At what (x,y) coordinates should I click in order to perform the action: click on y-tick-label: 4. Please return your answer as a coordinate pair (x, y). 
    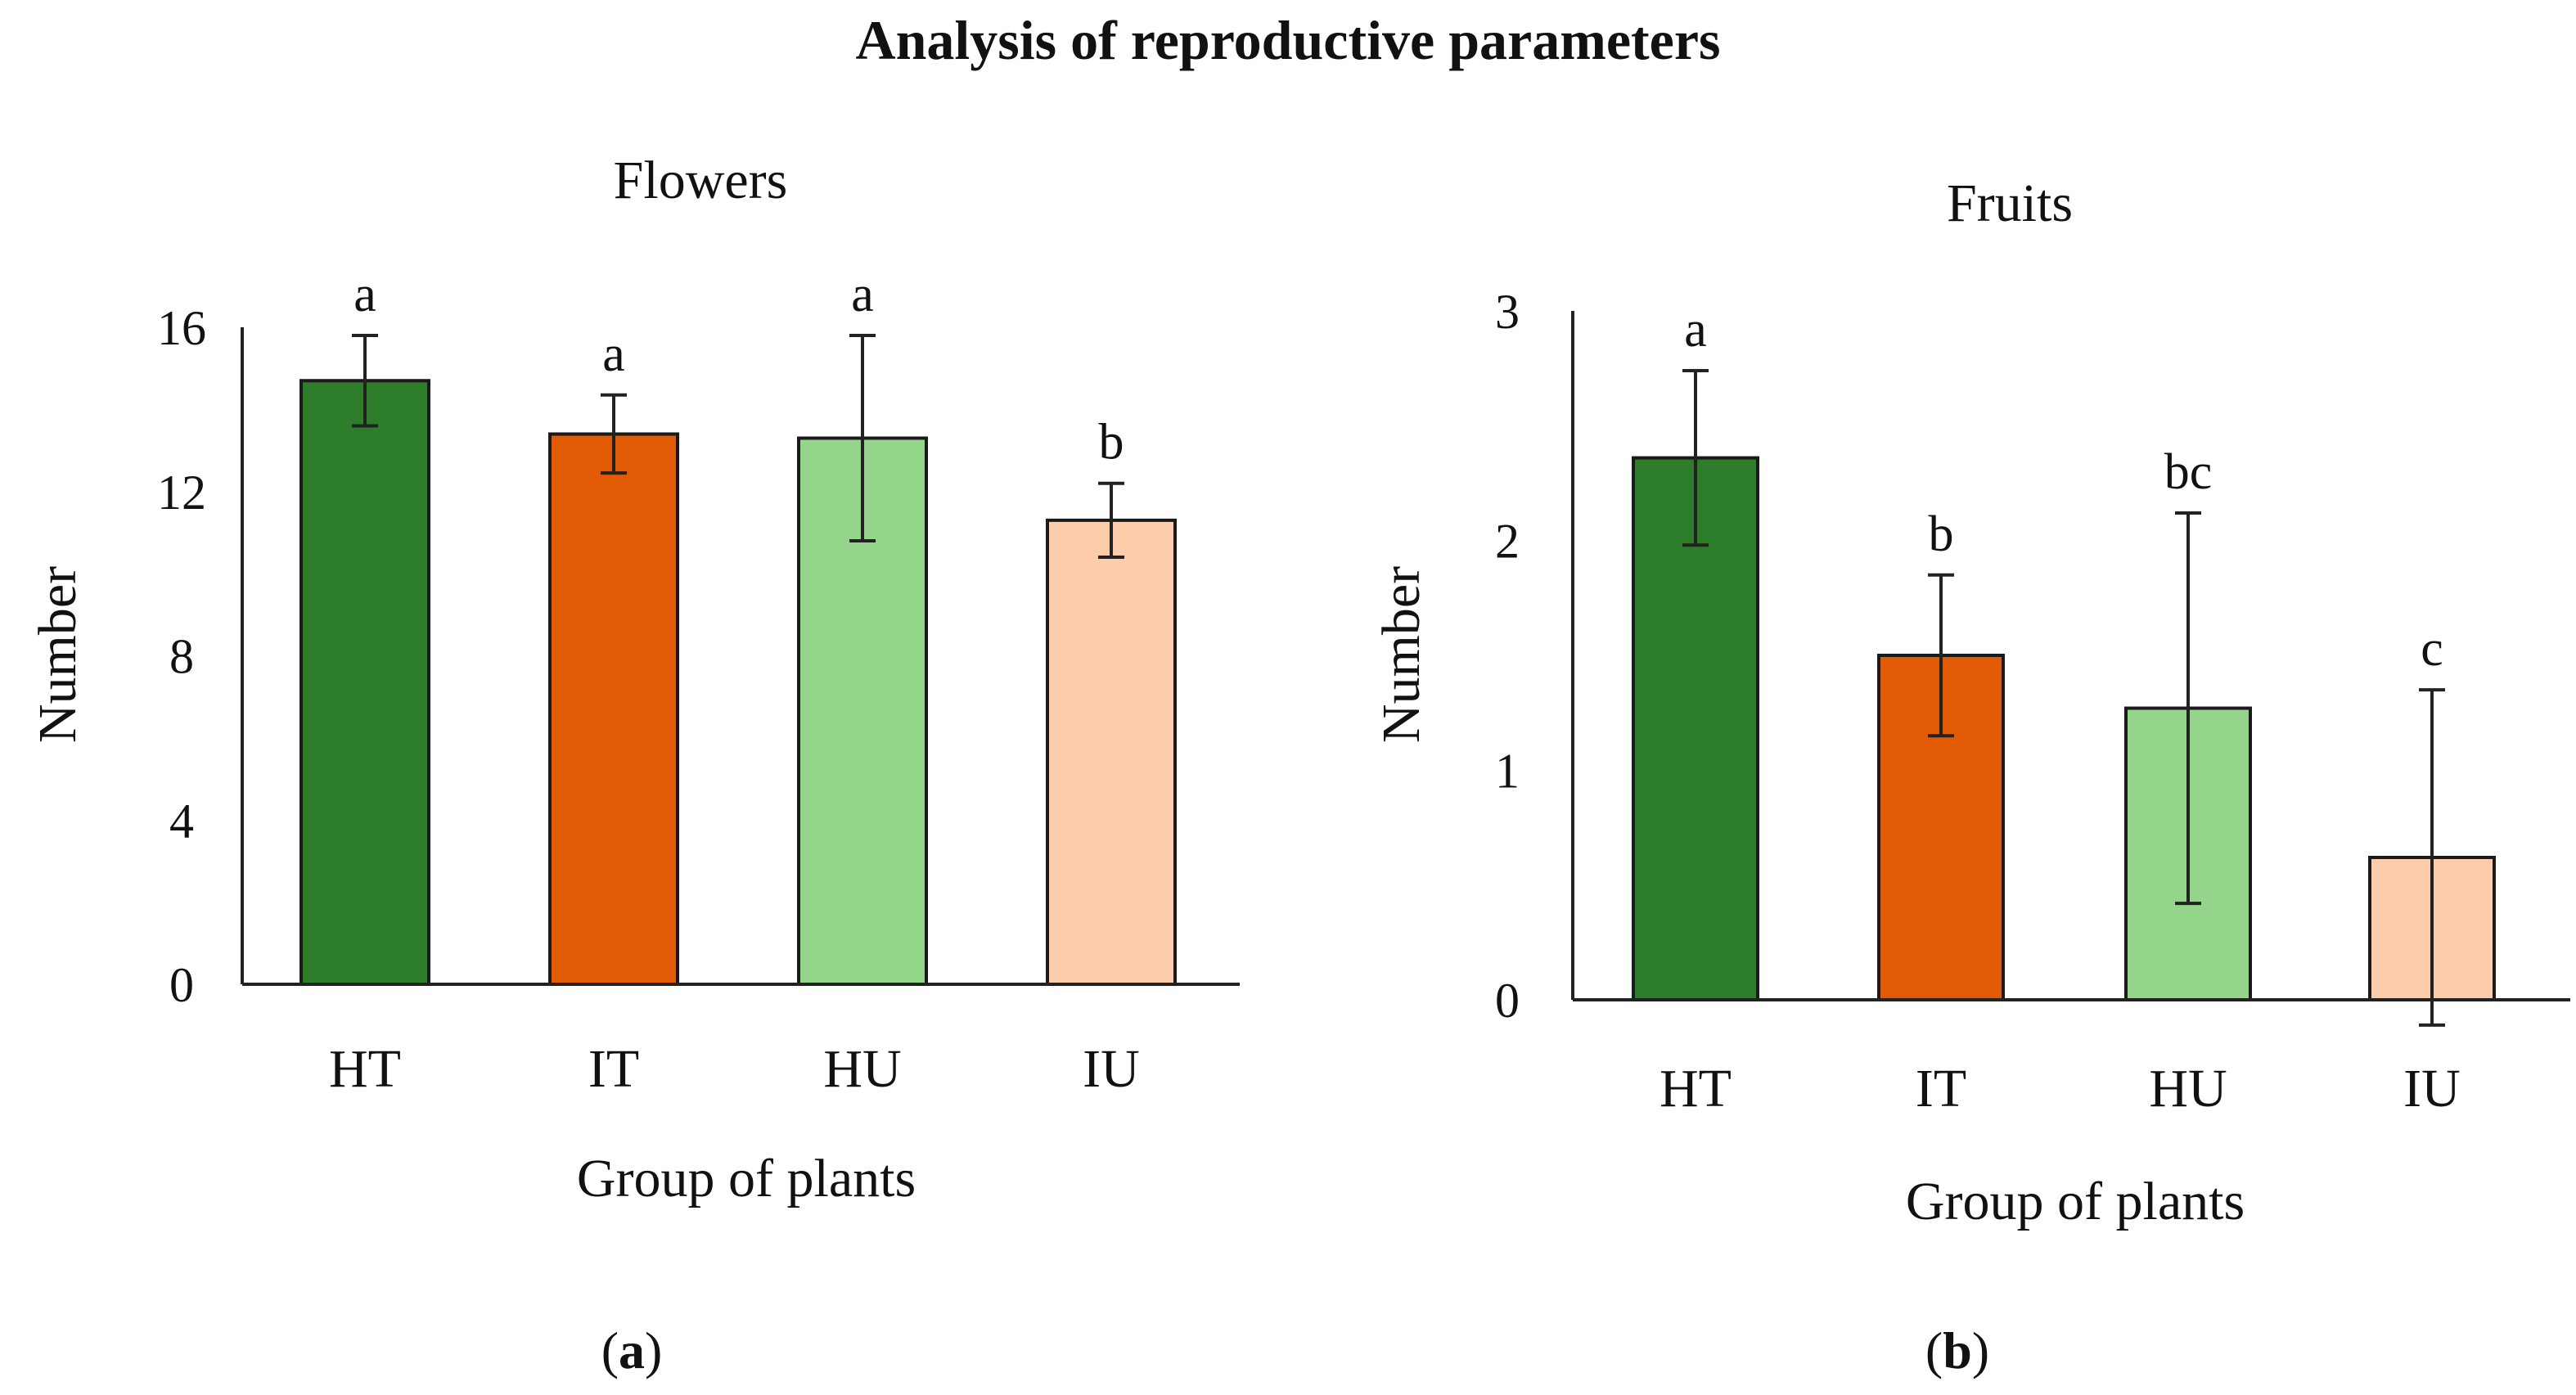
    Looking at the image, I should click on (181, 821).